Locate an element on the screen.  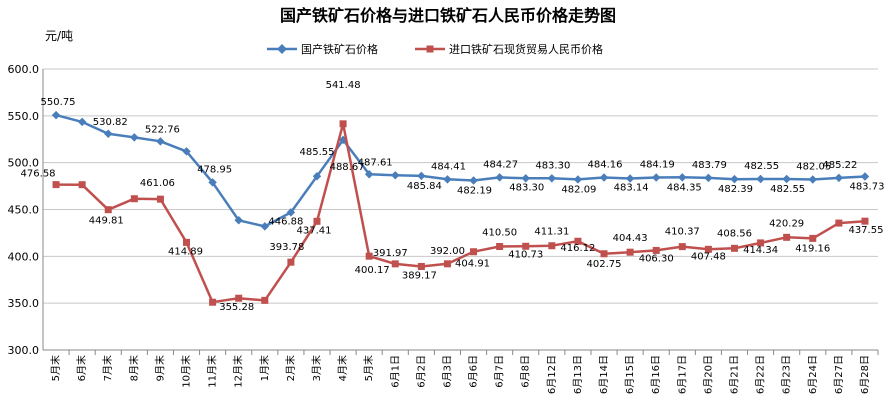
data-label: 408.56 is located at coordinates (734, 233).